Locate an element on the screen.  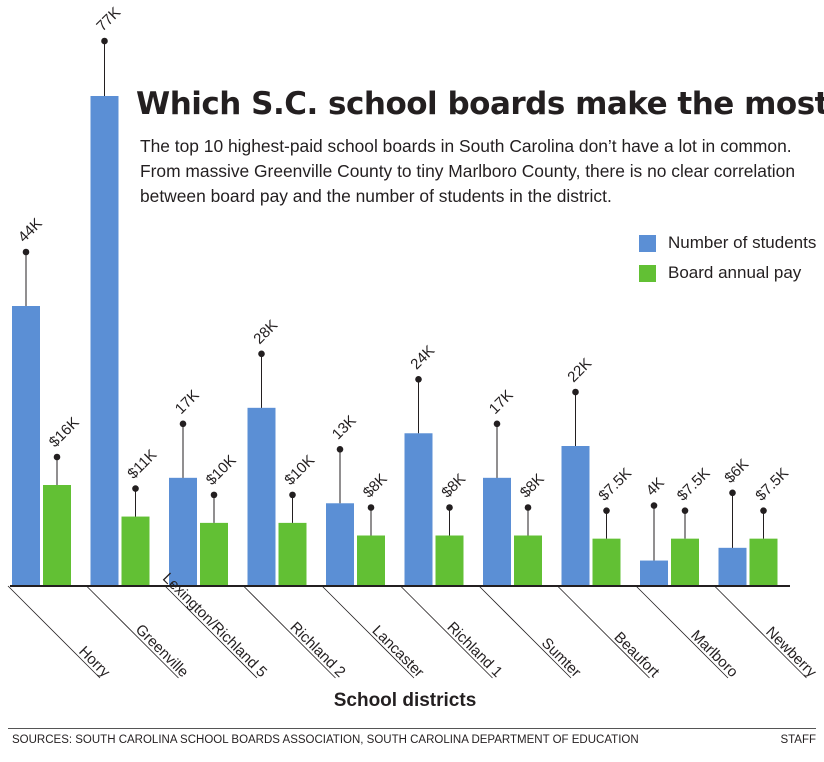
legend-swatch-students is located at coordinates (647, 243).